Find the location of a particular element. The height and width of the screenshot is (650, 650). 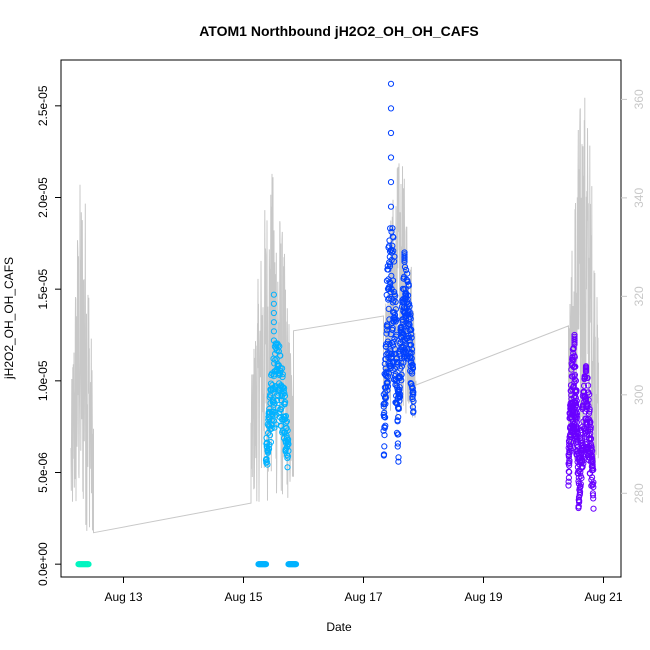

y2-tick-label: 280 is located at coordinates (639, 493).